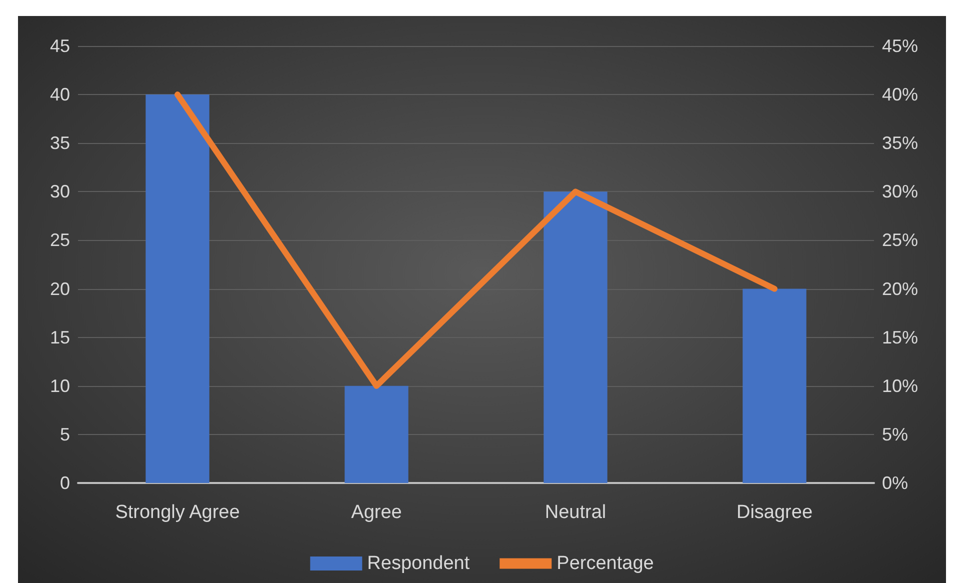 The image size is (959, 583). I want to click on y2-tick-label: 25%, so click(900, 240).